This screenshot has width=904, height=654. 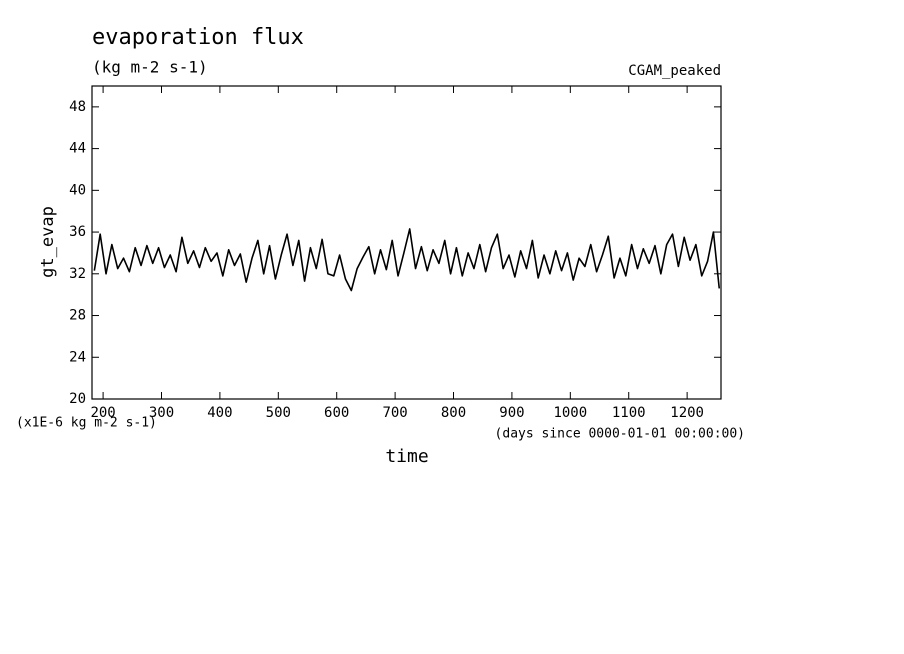 What do you see at coordinates (687, 413) in the screenshot?
I see `x-tick-label: 1200` at bounding box center [687, 413].